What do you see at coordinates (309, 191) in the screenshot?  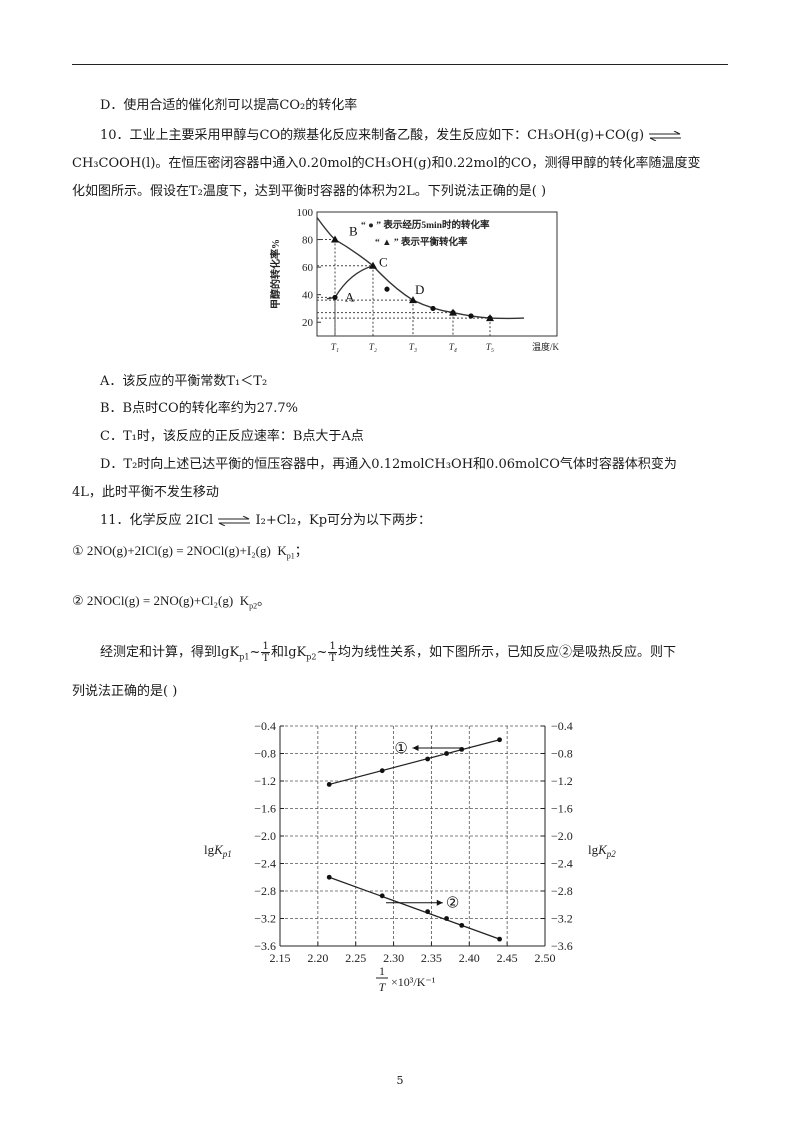 I see `q10-stem-line3: 化如图所示。假设在T₂温度下，达到平衡时容器的体积为2L。下列说法正确的是( )` at bounding box center [309, 191].